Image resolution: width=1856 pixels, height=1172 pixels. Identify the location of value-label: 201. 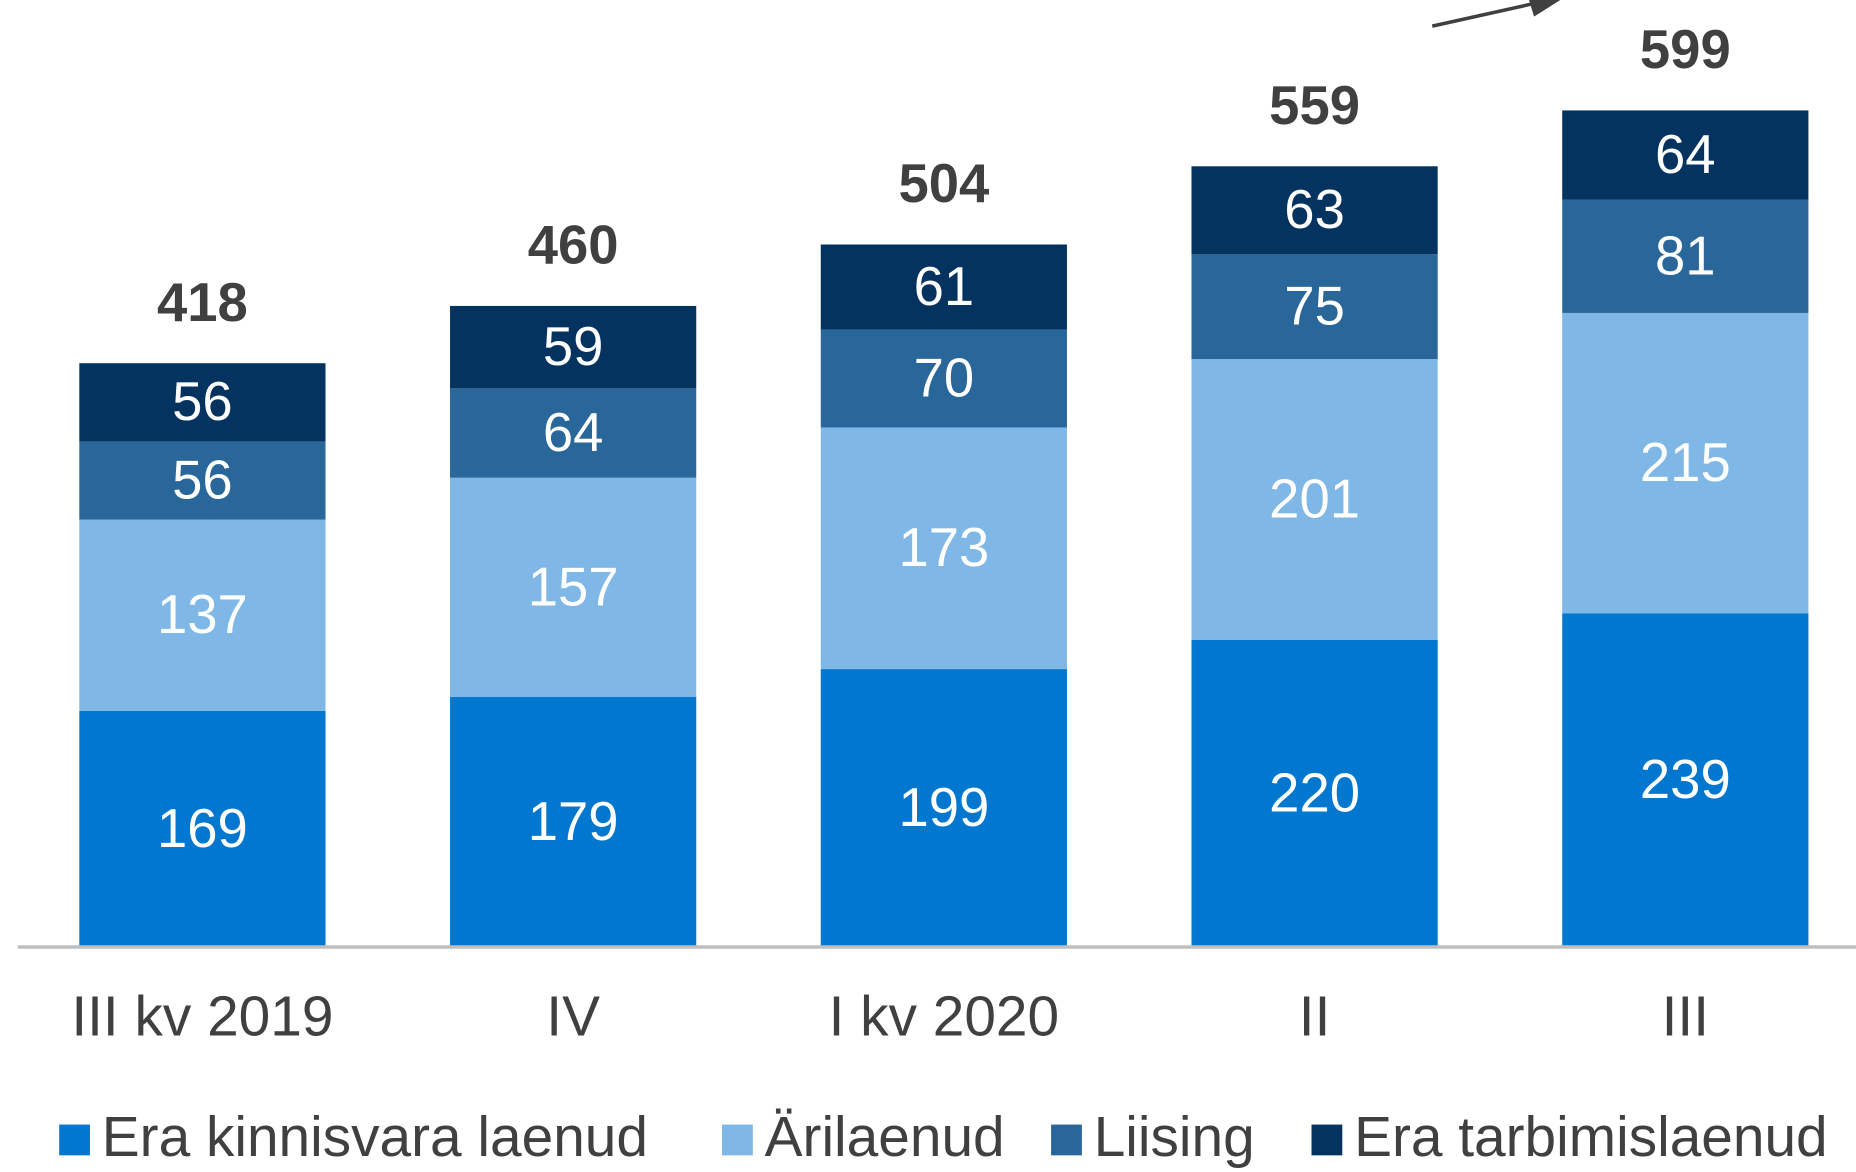
(1314, 498).